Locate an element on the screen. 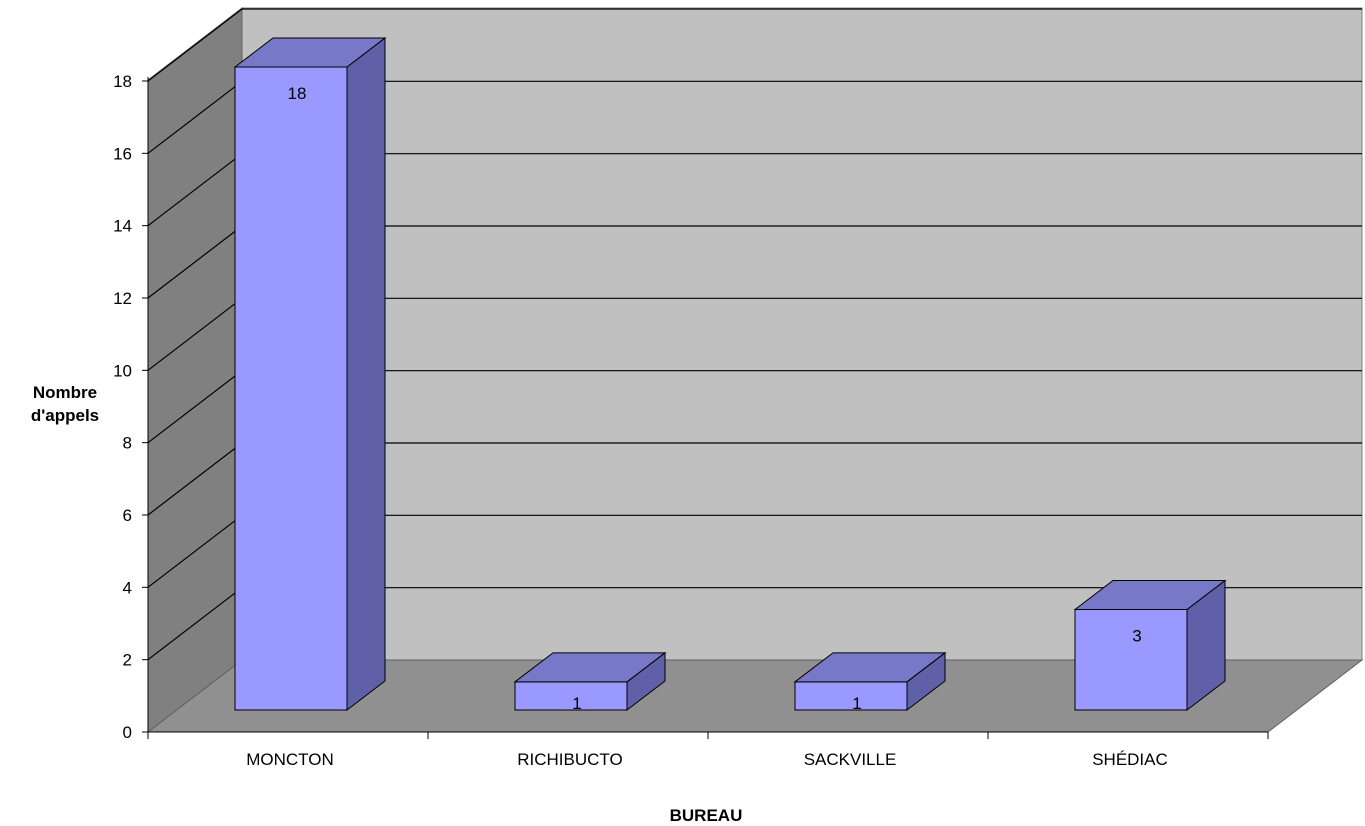 The image size is (1365, 826). x-axis: MONCTON RICHIBUCTO SACKVILLE SHÉDIAC is located at coordinates (708, 750).